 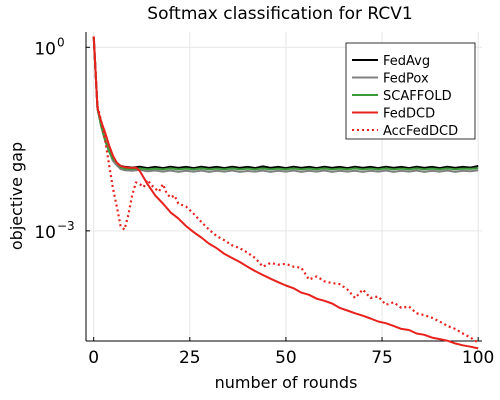 What do you see at coordinates (420, 131) in the screenshot?
I see `legend-label-accfeddcd: AccFedDCD` at bounding box center [420, 131].